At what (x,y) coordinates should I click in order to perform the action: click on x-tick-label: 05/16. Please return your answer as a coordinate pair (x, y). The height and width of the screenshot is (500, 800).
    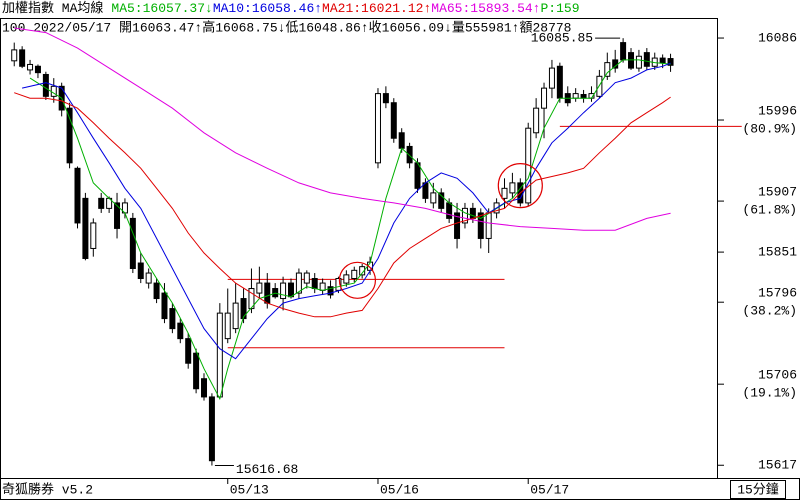
    Looking at the image, I should click on (399, 489).